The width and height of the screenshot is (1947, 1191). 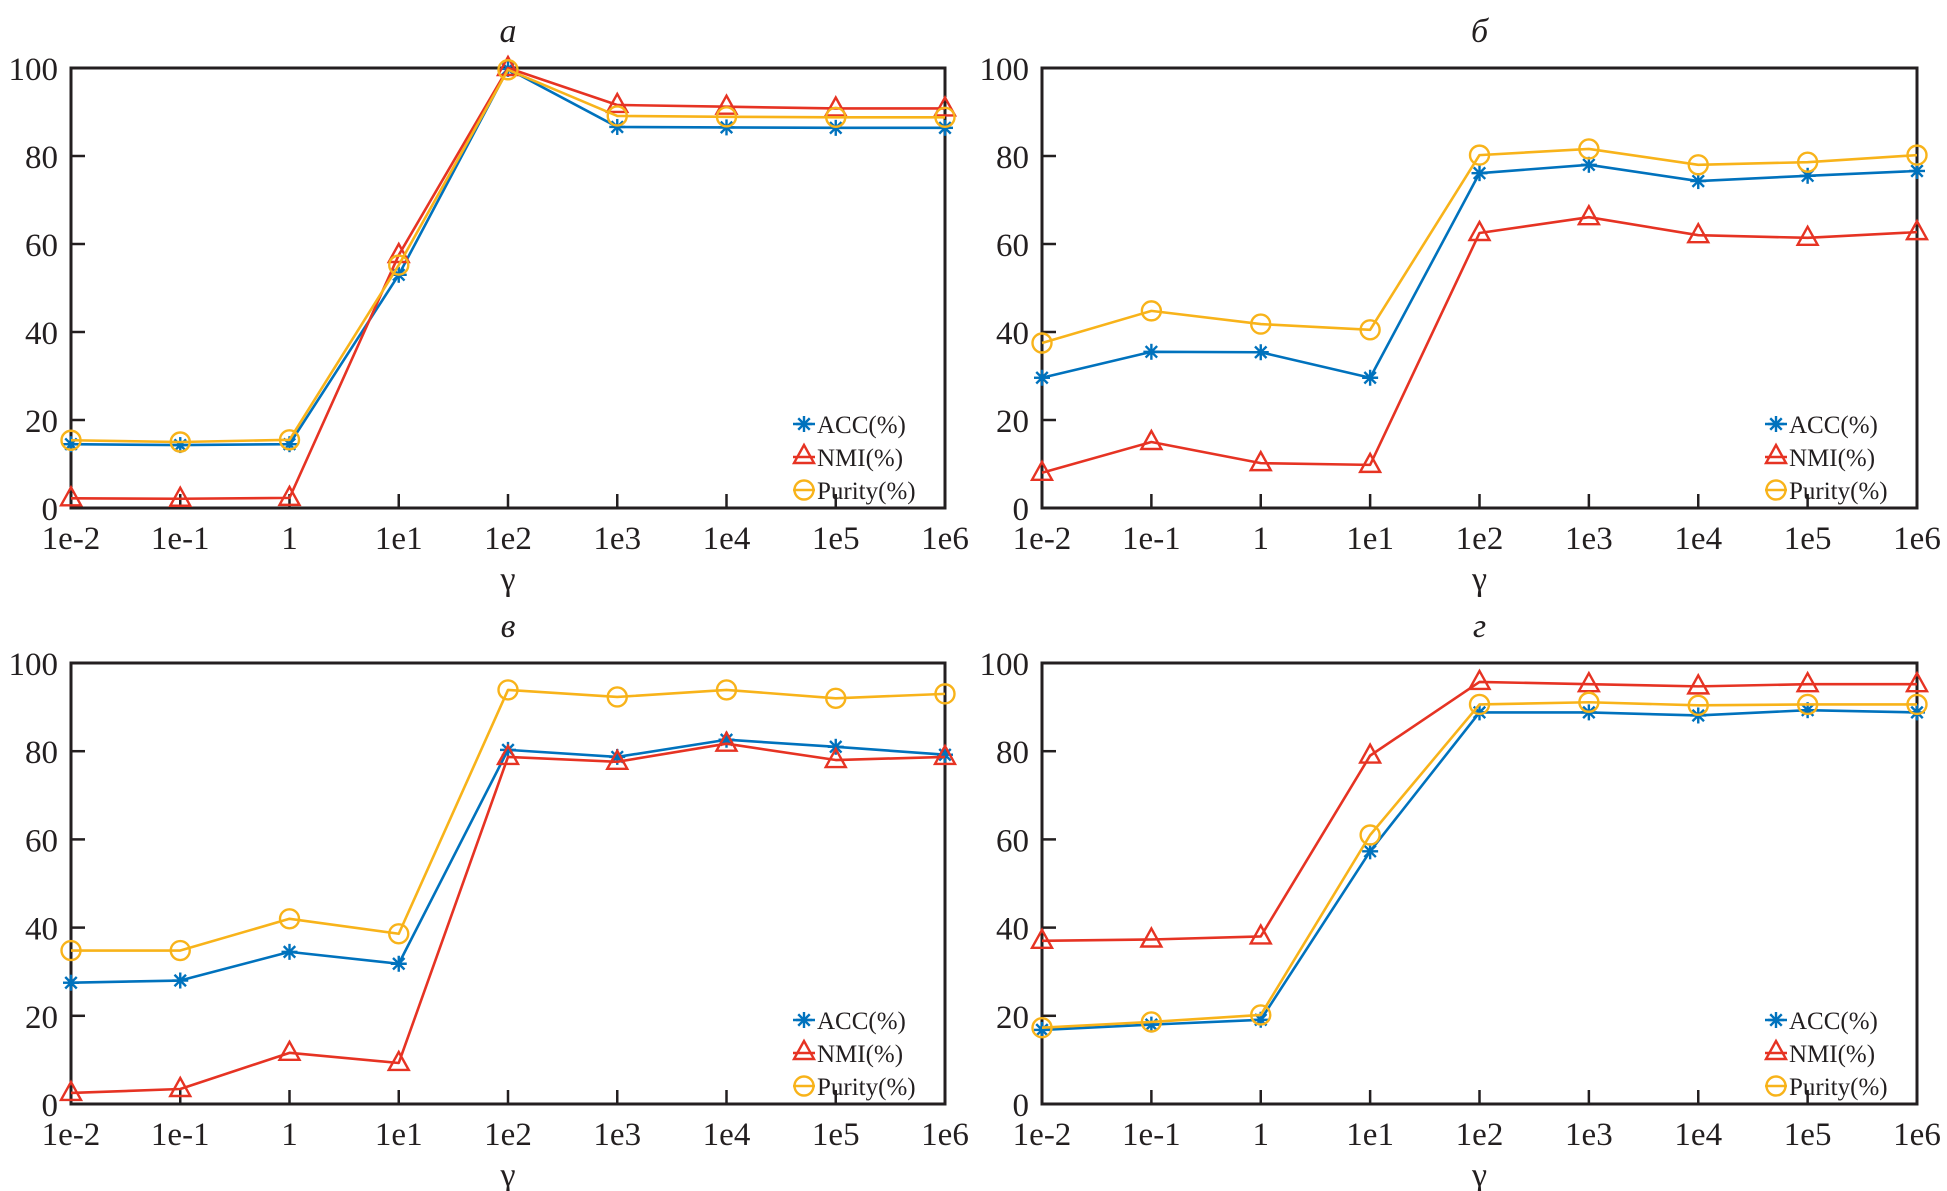 I want to click on x-tick-label: 1e1, so click(x=1370, y=539).